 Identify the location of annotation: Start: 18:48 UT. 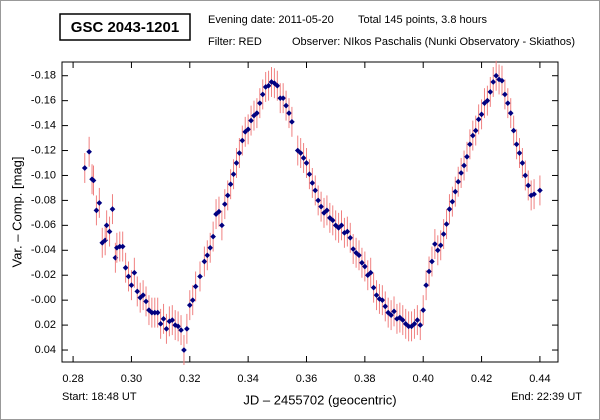
(99, 397).